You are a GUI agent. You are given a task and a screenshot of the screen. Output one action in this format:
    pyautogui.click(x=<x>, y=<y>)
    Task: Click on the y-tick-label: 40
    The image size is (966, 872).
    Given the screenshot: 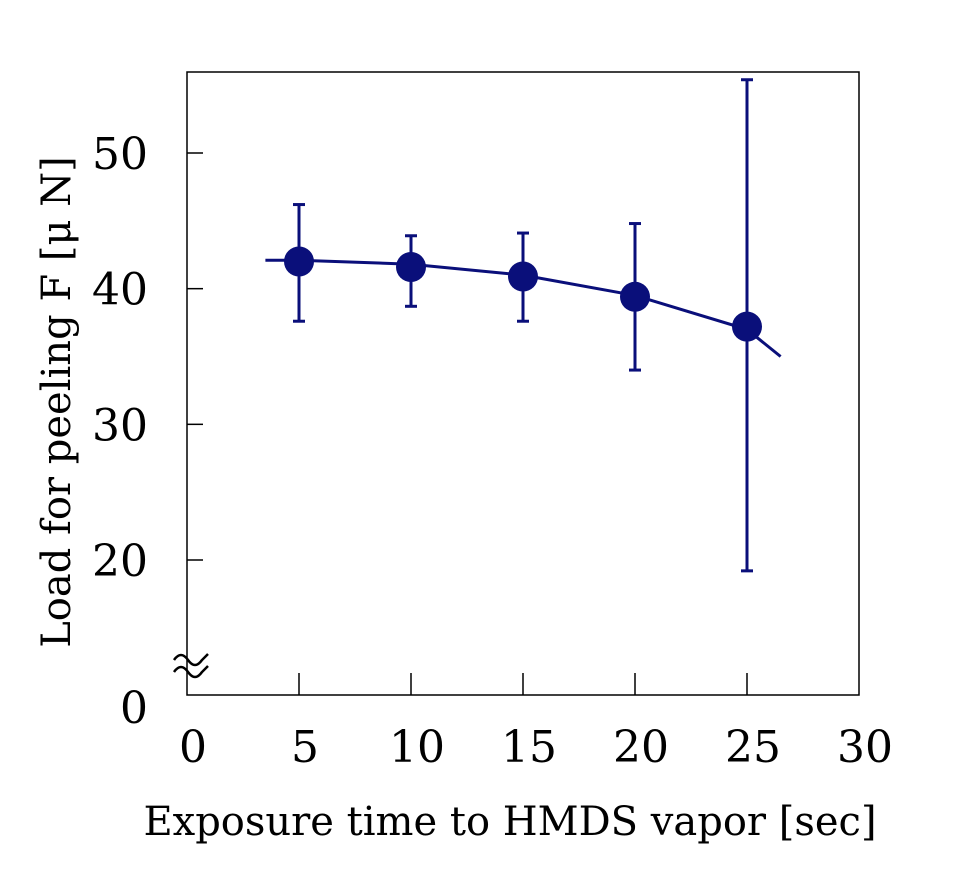 What is the action you would take?
    pyautogui.click(x=120, y=290)
    